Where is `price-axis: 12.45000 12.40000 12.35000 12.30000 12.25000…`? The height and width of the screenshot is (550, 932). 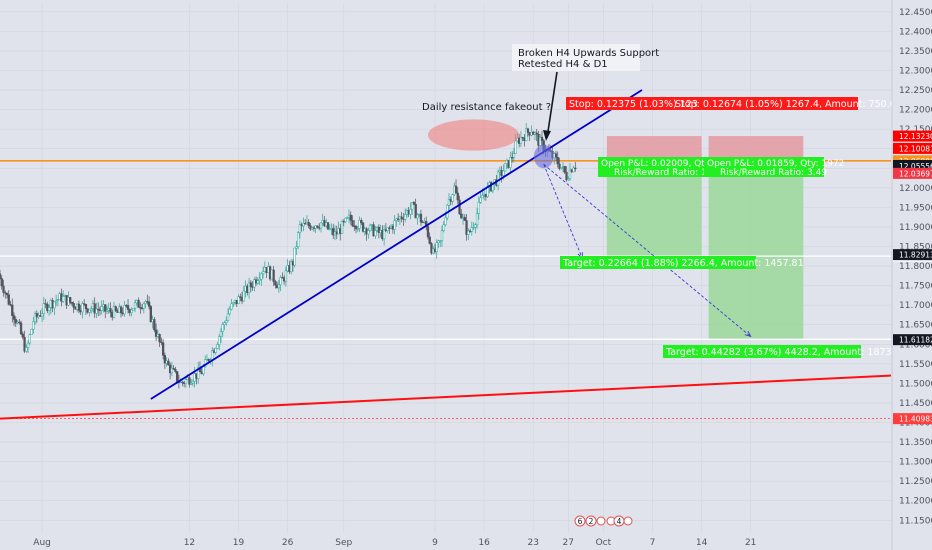
price-axis: 12.45000 12.40000 12.35000 12.30000 12.25000… is located at coordinates (911, 275).